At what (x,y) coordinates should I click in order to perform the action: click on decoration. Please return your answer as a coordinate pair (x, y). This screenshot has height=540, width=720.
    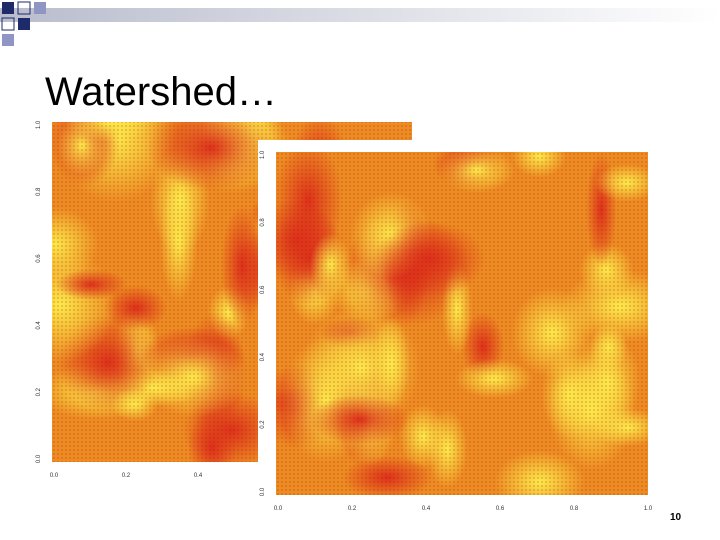
    Looking at the image, I should click on (360, 23).